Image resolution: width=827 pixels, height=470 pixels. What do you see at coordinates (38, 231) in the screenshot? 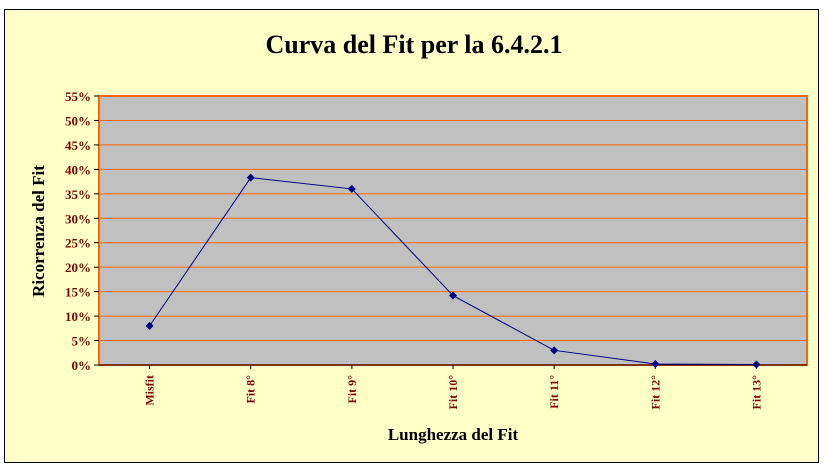
I see `y-axis-label: Ricorrenza del Fit` at bounding box center [38, 231].